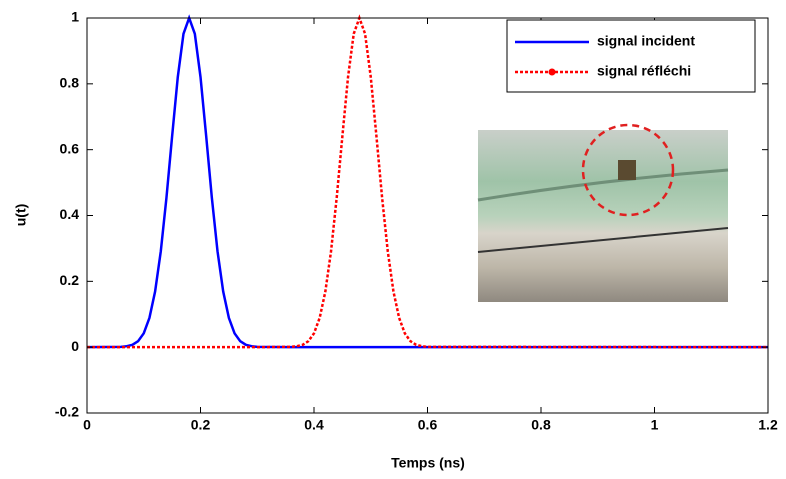 The image size is (786, 479). Describe the element at coordinates (75, 17) in the screenshot. I see `y-tick-label: 1` at that location.